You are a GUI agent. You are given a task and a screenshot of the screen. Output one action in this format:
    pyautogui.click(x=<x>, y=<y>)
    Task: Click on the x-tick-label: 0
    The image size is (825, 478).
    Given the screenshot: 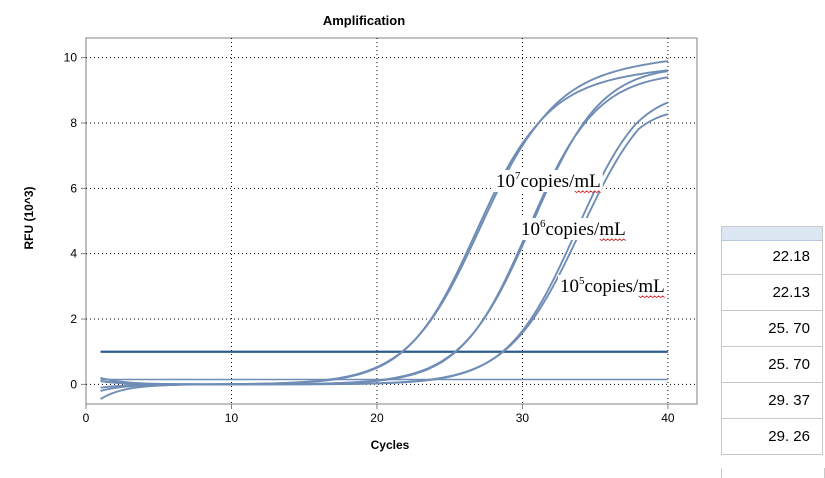 What is the action you would take?
    pyautogui.click(x=86, y=418)
    